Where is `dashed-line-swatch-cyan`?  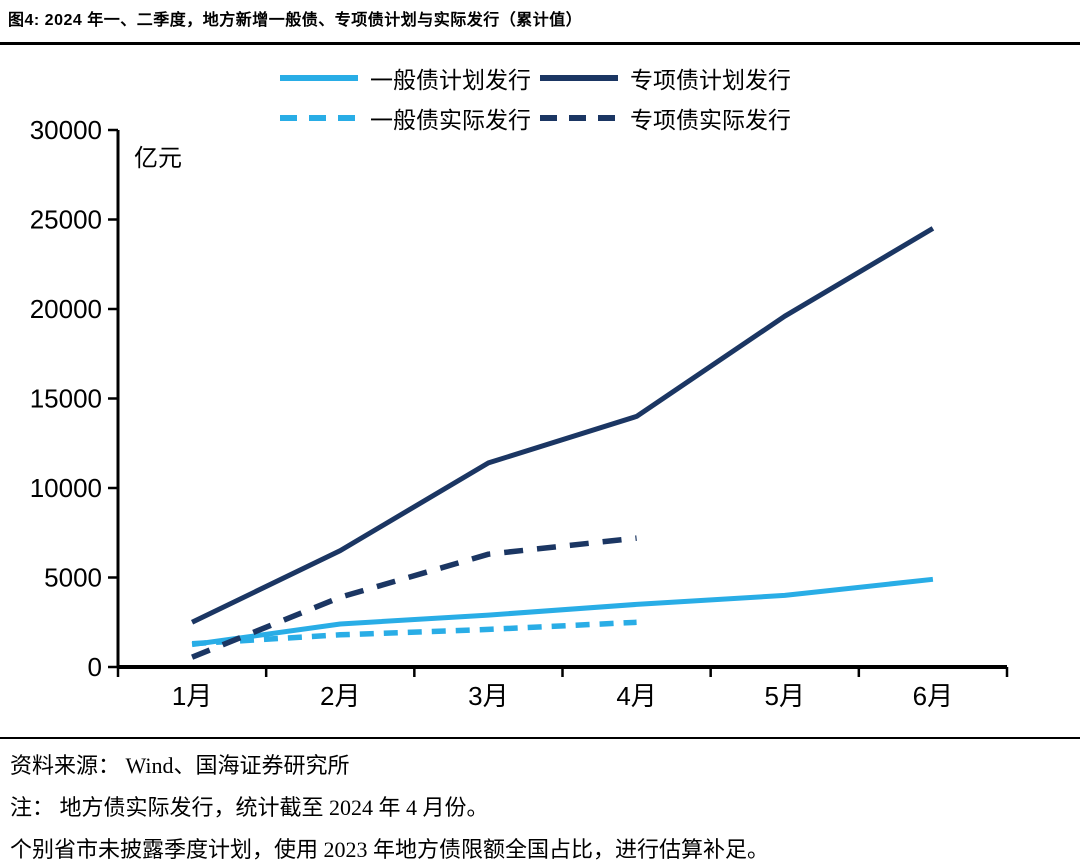 dashed-line-swatch-cyan is located at coordinates (319, 118).